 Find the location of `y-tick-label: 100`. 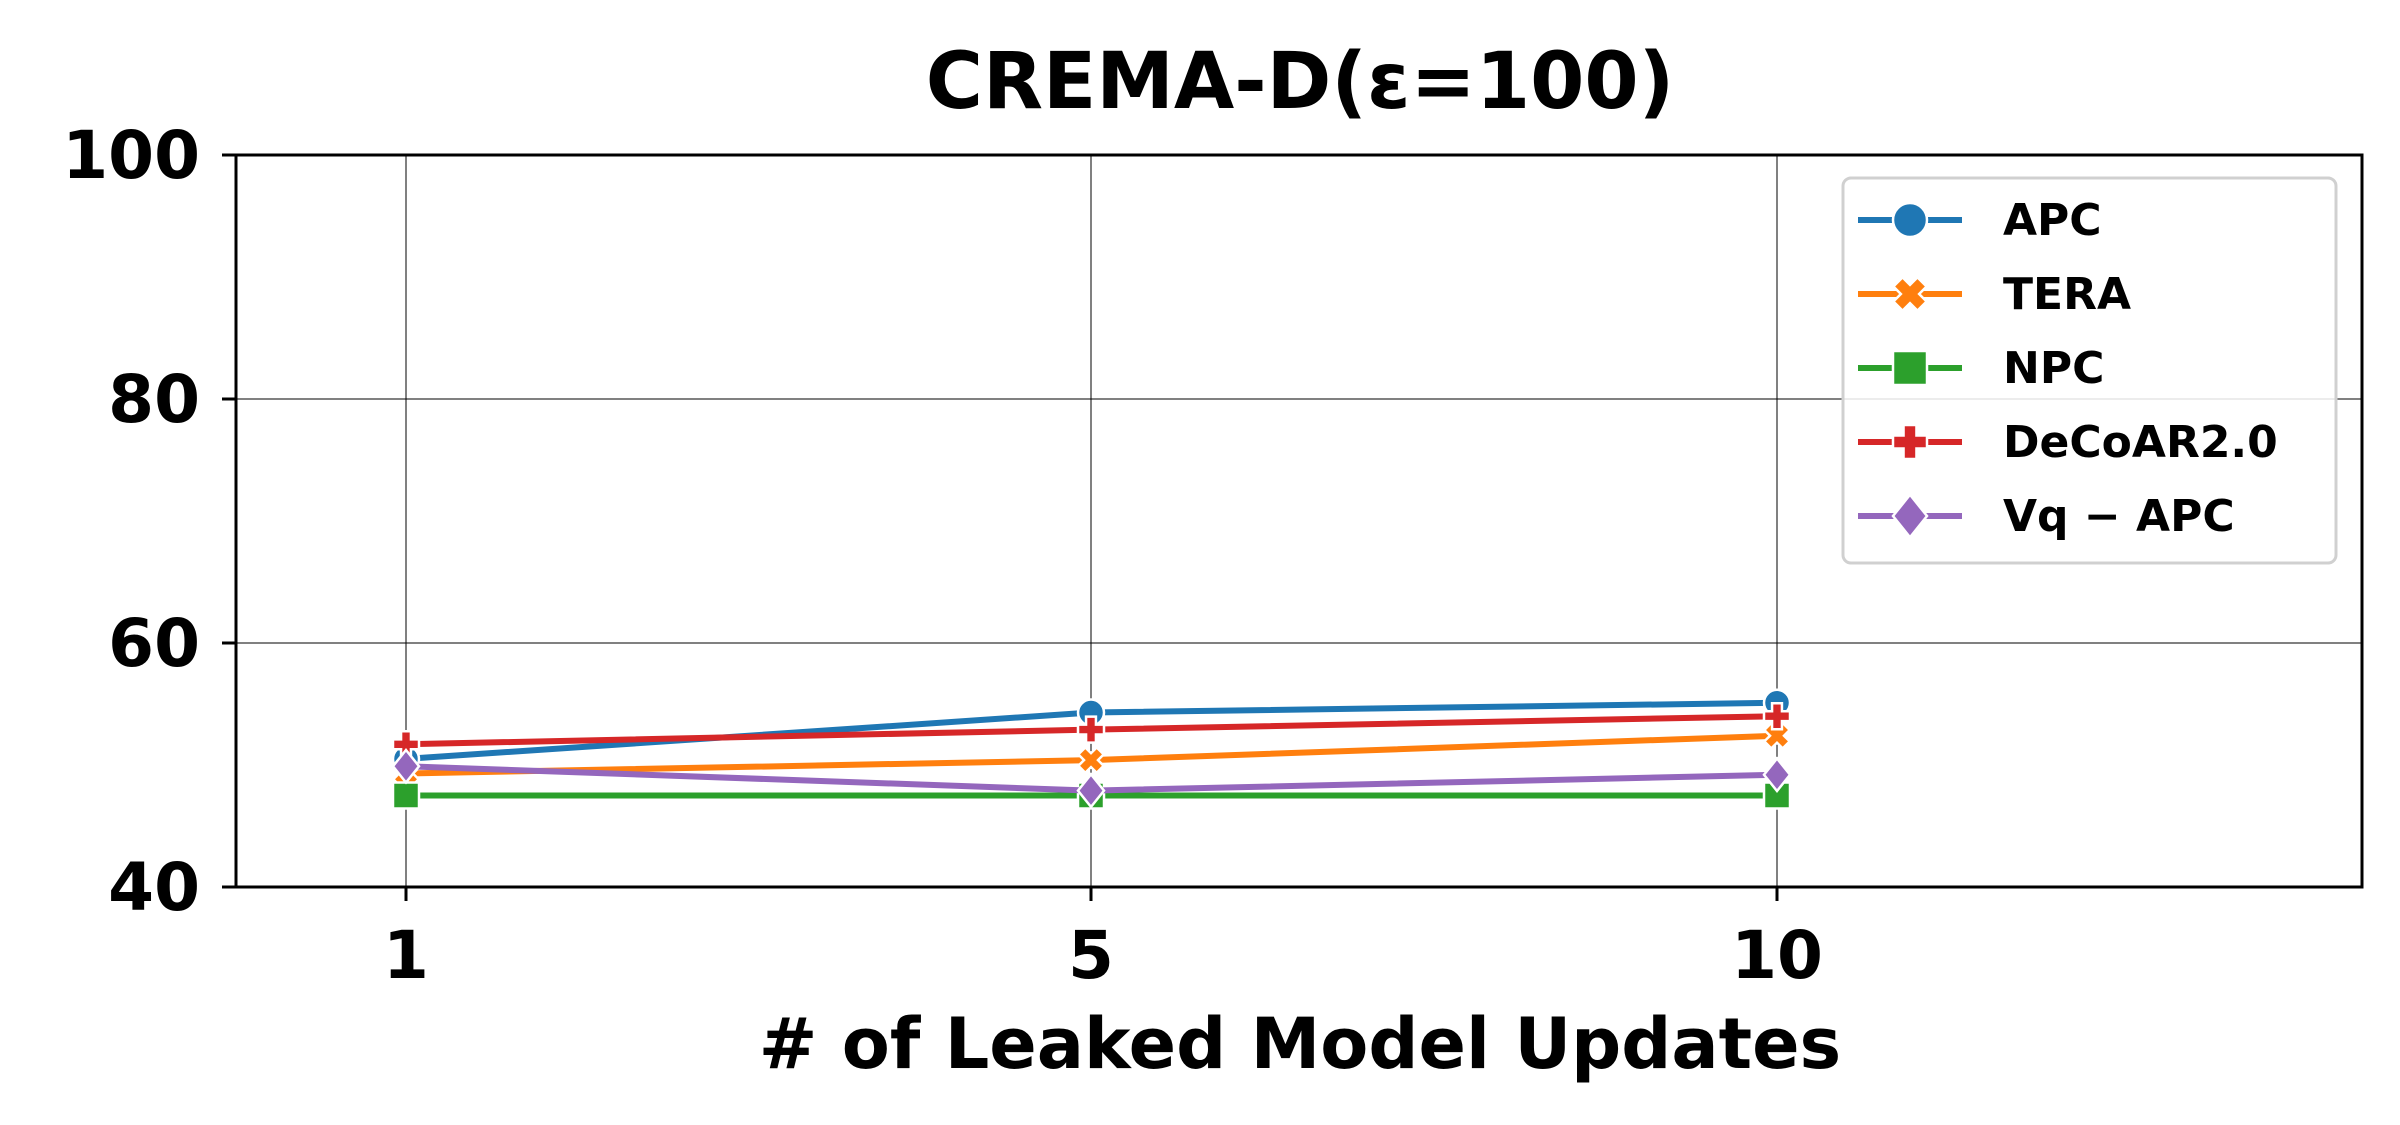

y-tick-label: 100 is located at coordinates (131, 155).